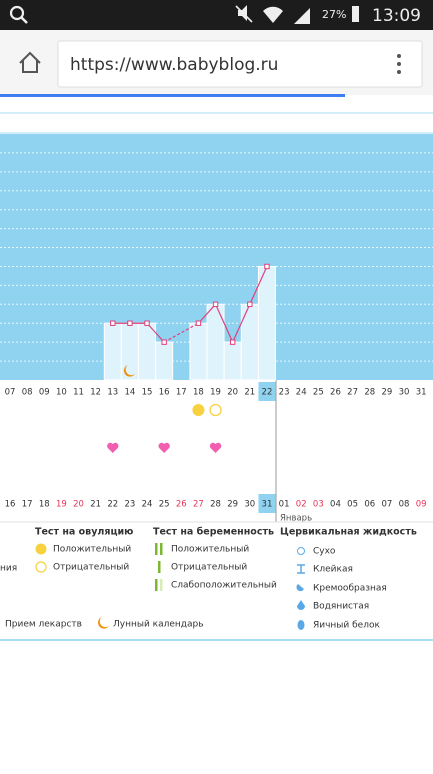 The height and width of the screenshot is (774, 433). What do you see at coordinates (216, 15) in the screenshot?
I see `status-bar` at bounding box center [216, 15].